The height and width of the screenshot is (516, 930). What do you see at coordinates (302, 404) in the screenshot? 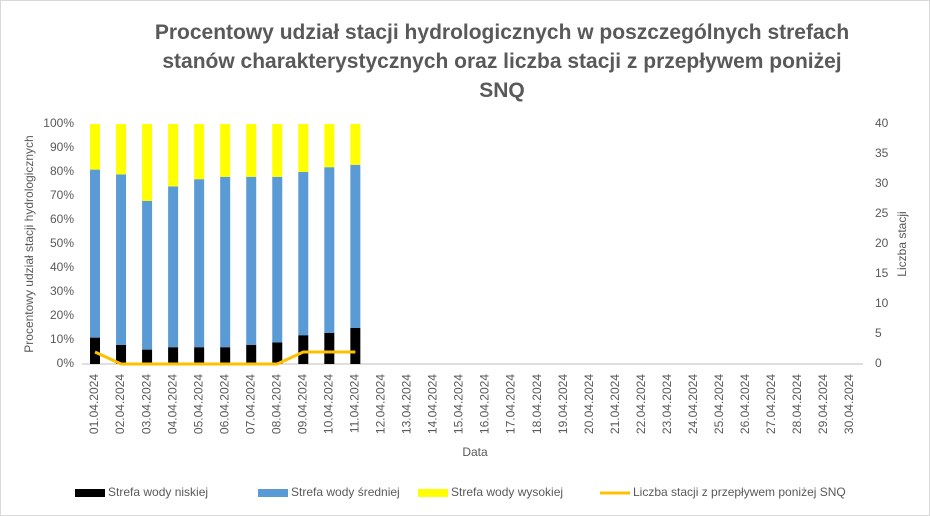
I see `x-tick-label: 09.04.2024` at bounding box center [302, 404].